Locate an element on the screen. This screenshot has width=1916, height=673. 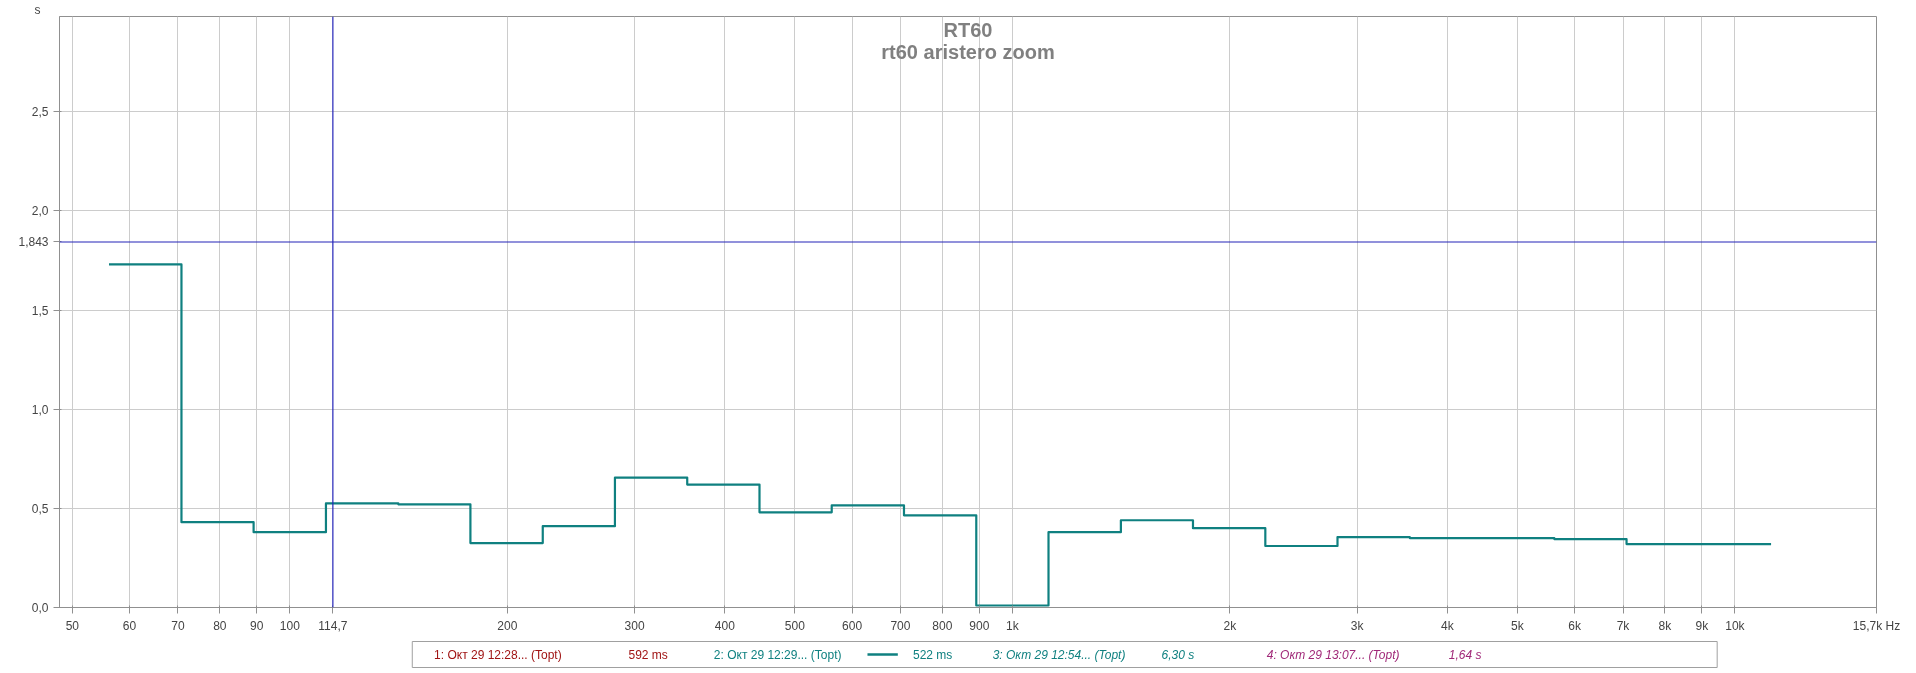
text: 3: Окт 29 12:54... (Topt) is located at coordinates (1059, 654).